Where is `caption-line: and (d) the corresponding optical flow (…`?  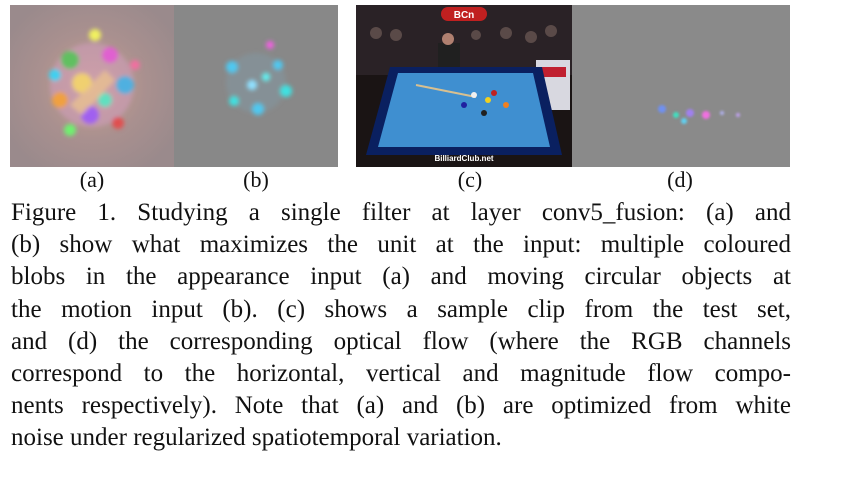 caption-line: and (d) the corresponding optical flow (… is located at coordinates (401, 341).